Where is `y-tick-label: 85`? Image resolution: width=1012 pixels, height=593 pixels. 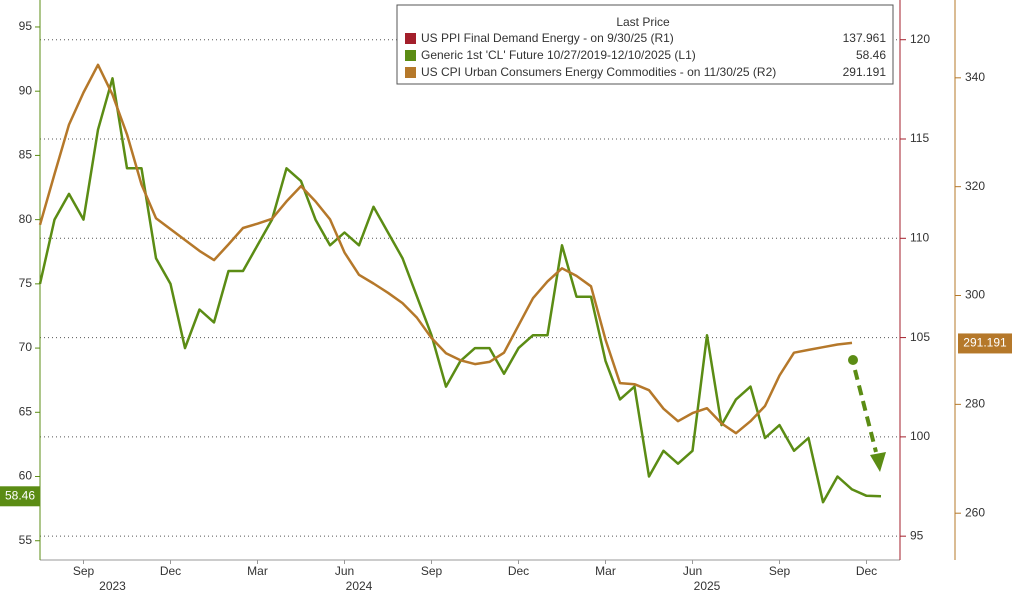 y-tick-label: 85 is located at coordinates (26, 155).